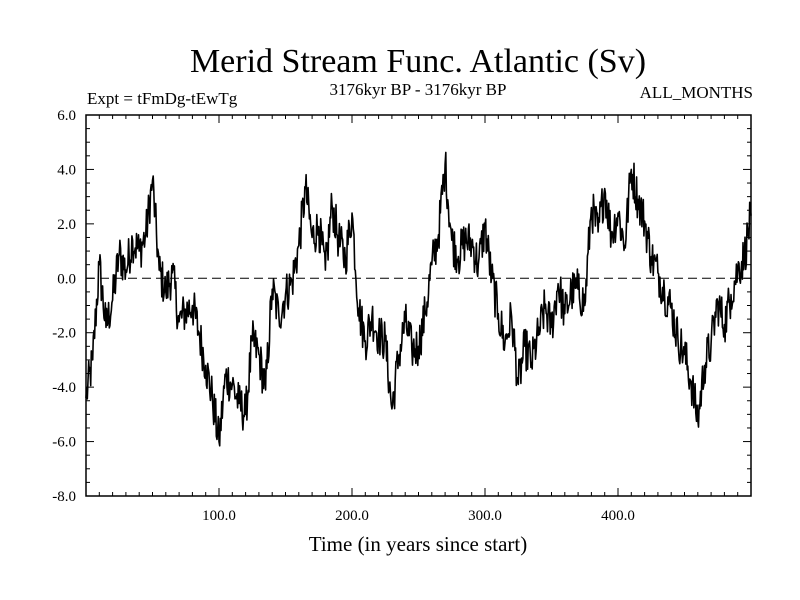  What do you see at coordinates (64, 443) in the screenshot?
I see `y-tick-label: -6.0` at bounding box center [64, 443].